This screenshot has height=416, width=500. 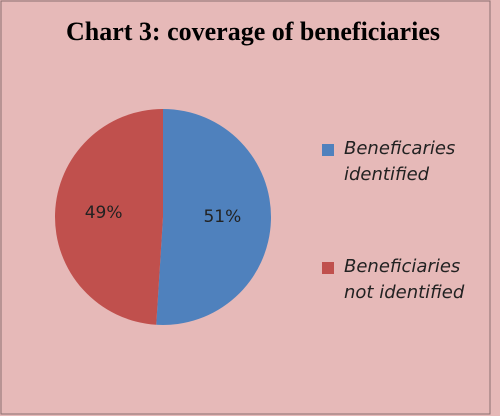 What do you see at coordinates (404, 279) in the screenshot?
I see `legend-label: Beneficiaries not identified` at bounding box center [404, 279].